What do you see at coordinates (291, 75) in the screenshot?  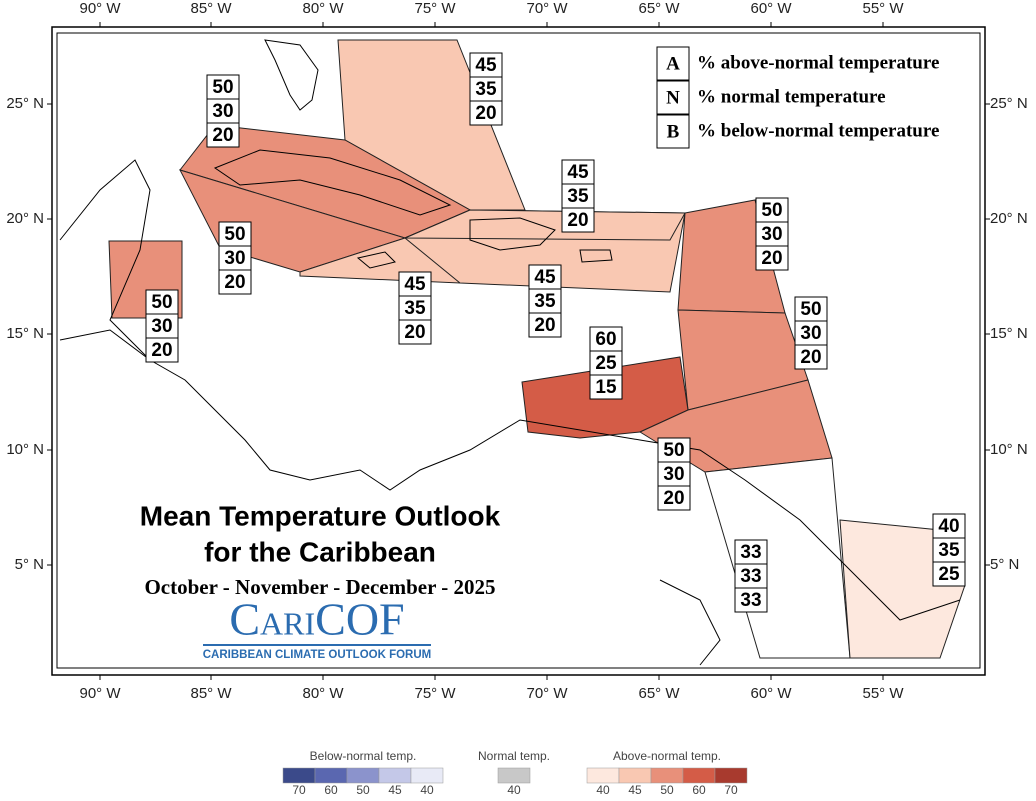 I see `florida` at bounding box center [291, 75].